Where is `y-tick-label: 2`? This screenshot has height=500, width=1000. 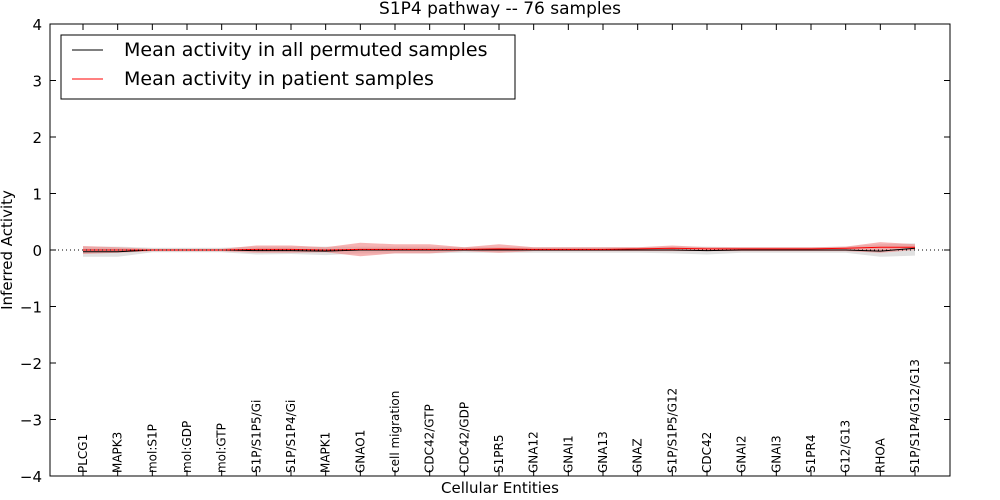 y-tick-label: 2 is located at coordinates (37, 138).